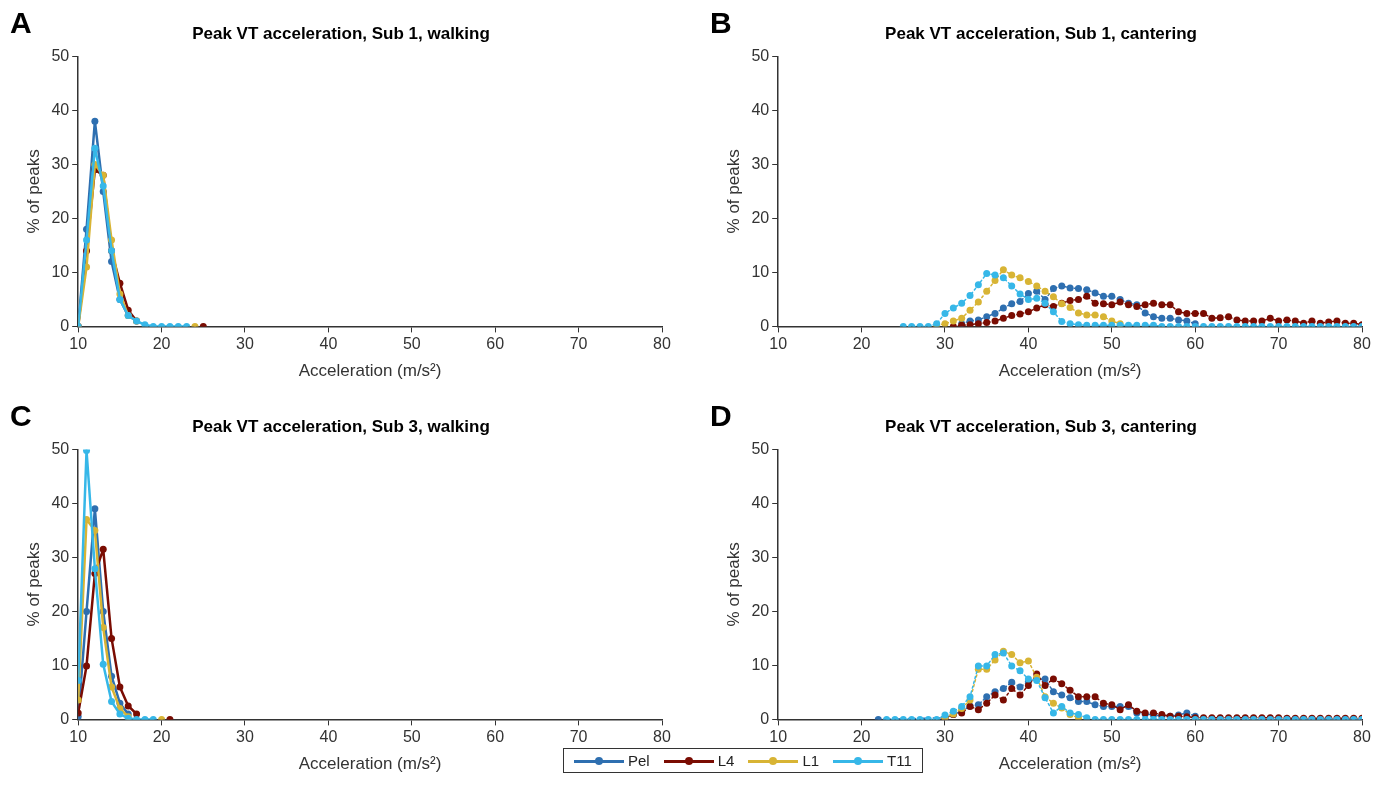 The width and height of the screenshot is (1386, 786). I want to click on chart-title: Peak VT acceleration, Sub 3, walking, so click(341, 426).